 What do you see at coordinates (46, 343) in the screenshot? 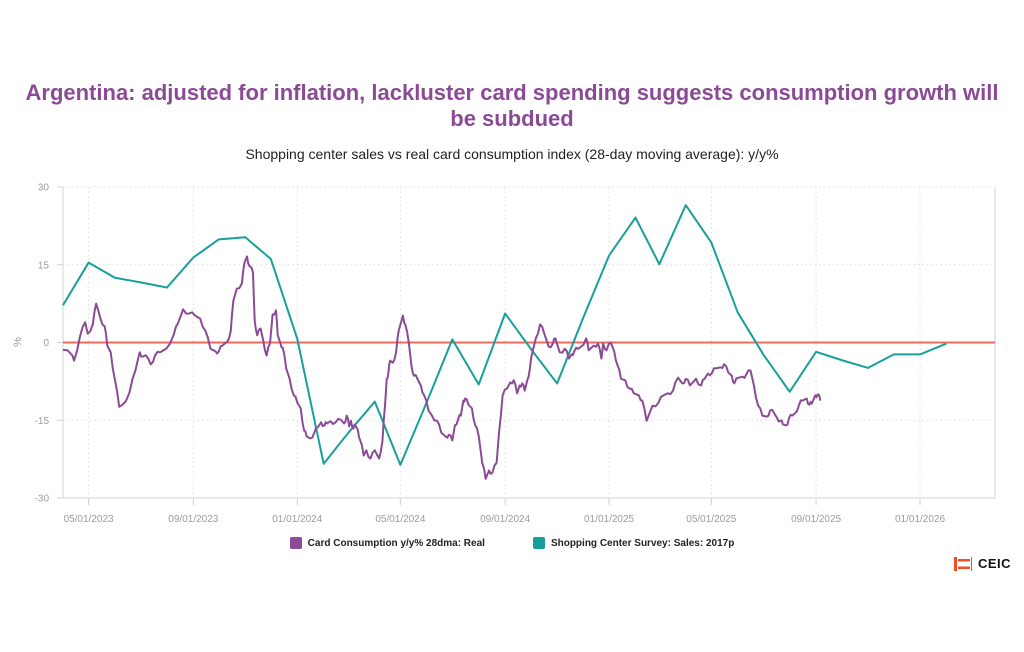
I see `y-tick-label: 0` at bounding box center [46, 343].